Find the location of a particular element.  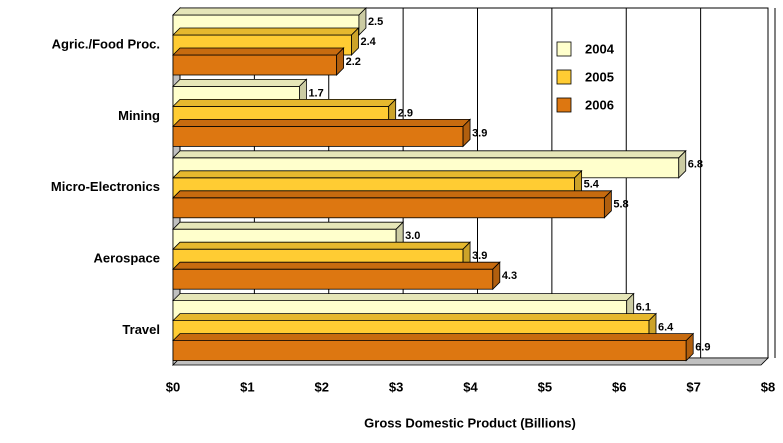

x-tick-label: $6 is located at coordinates (619, 386).